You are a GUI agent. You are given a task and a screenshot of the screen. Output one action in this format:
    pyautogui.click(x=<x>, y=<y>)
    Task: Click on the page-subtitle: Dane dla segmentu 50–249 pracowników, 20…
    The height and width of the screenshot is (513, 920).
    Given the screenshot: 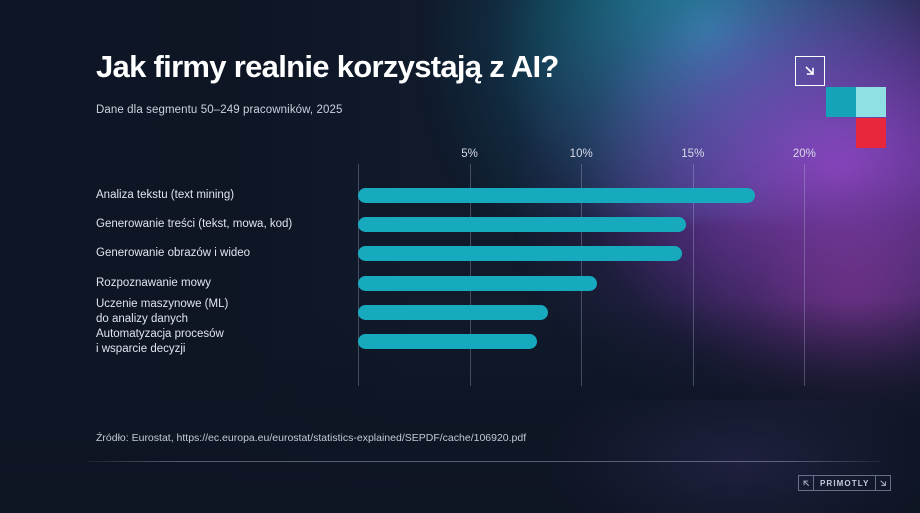 What is the action you would take?
    pyautogui.click(x=219, y=110)
    